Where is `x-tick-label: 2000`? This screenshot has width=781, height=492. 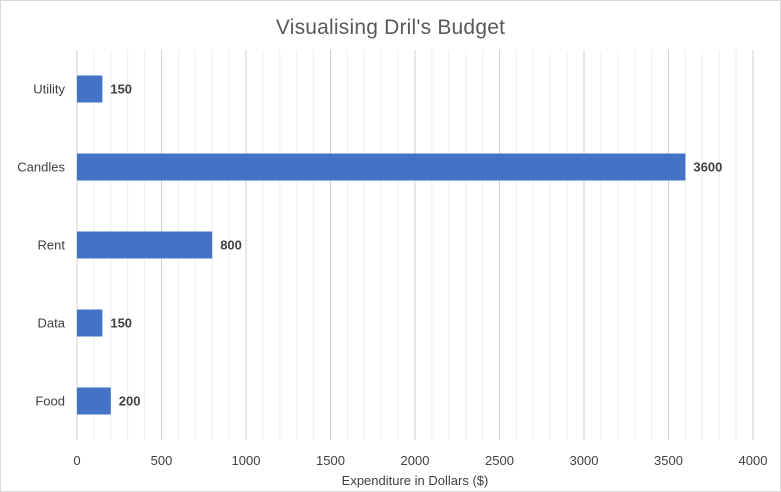 x-tick-label: 2000 is located at coordinates (415, 460).